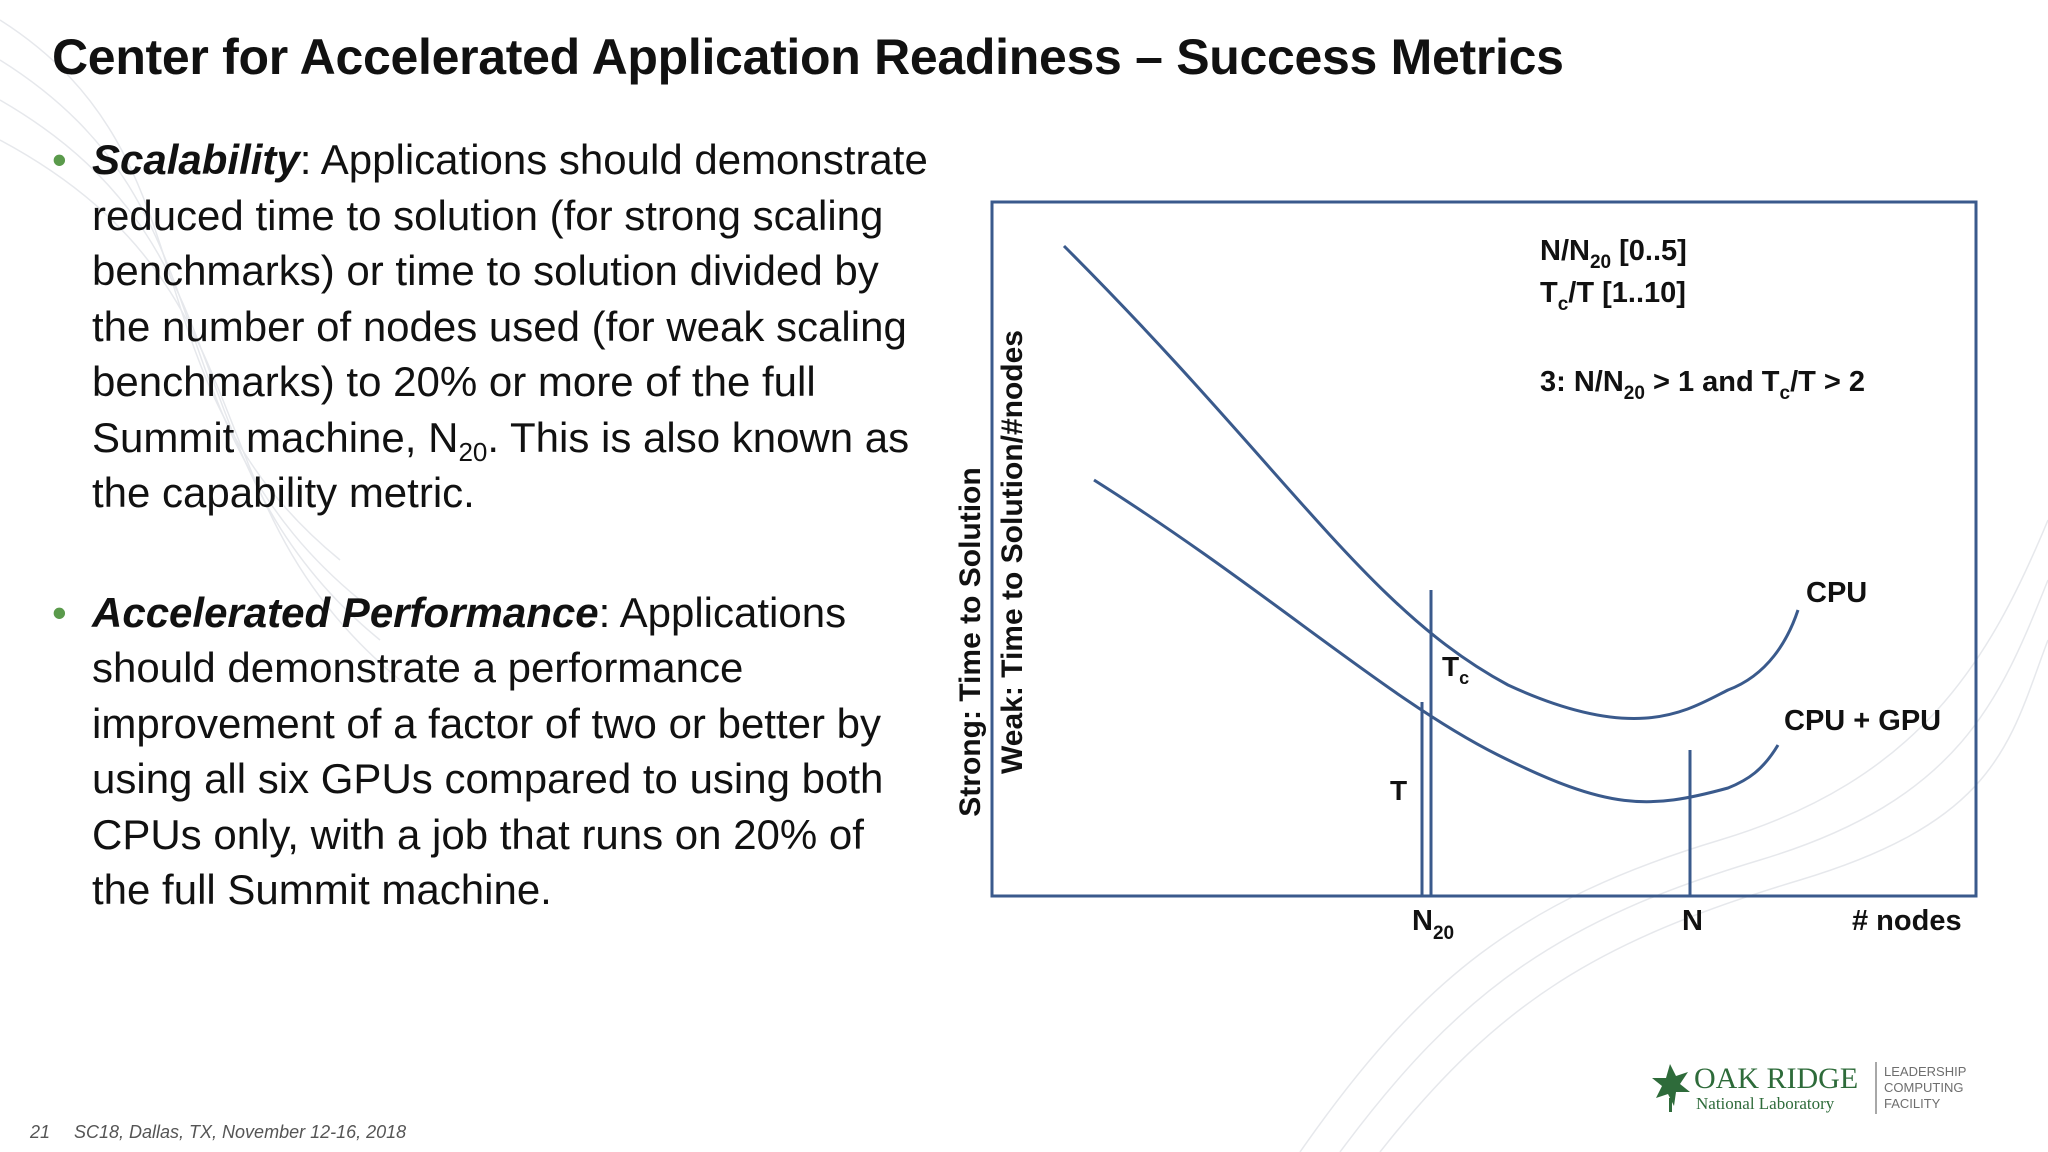  What do you see at coordinates (1398, 790) in the screenshot?
I see `label-t: T` at bounding box center [1398, 790].